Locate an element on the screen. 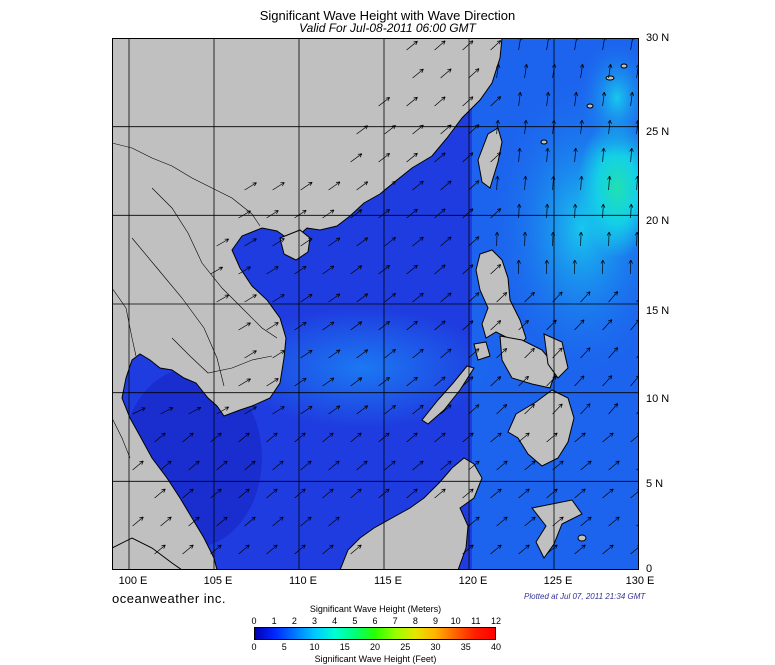  lat-label-20n: 20 N is located at coordinates (658, 221).